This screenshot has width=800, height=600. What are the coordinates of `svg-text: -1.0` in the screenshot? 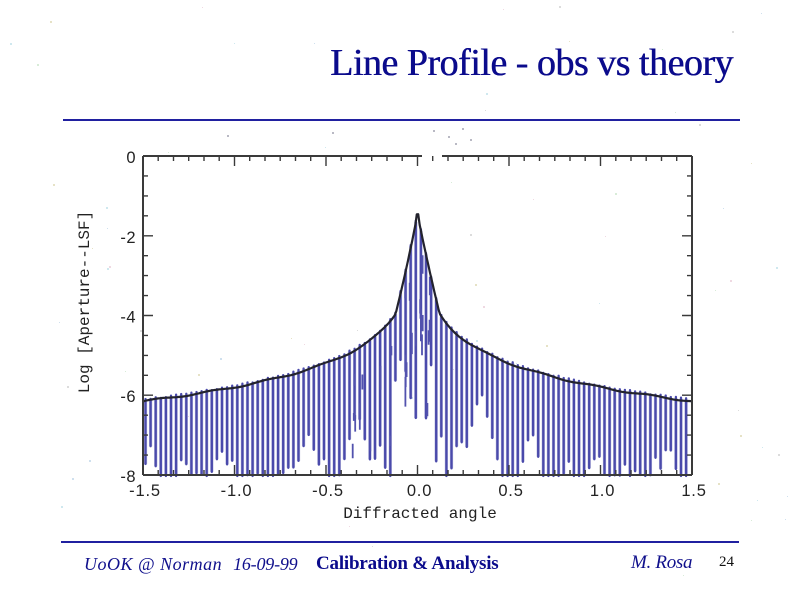 It's located at (237, 491).